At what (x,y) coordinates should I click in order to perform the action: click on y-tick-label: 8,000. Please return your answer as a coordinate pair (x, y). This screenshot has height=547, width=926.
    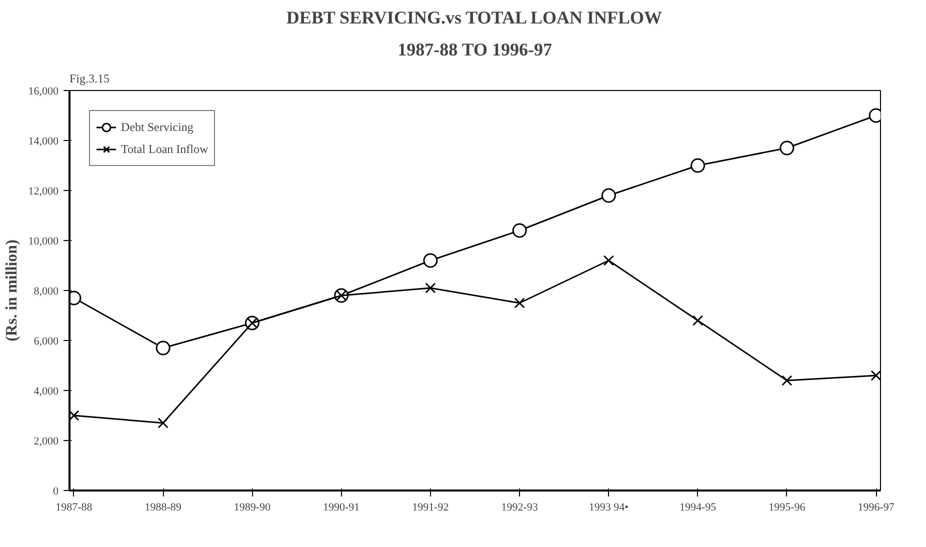
    Looking at the image, I should click on (46, 292).